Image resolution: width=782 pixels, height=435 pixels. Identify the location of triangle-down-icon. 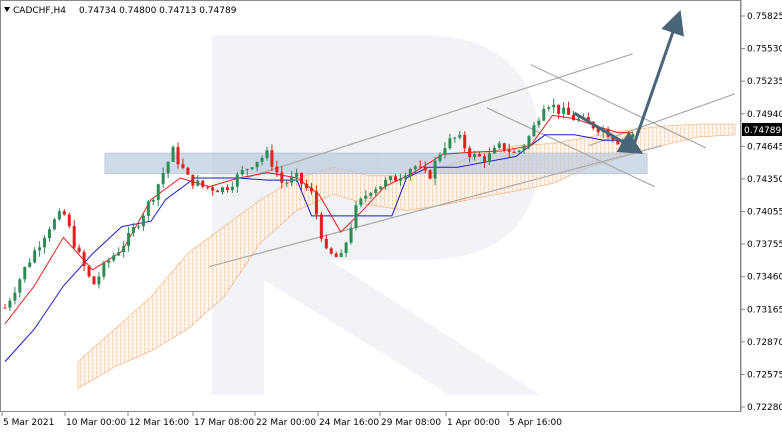
(7, 9).